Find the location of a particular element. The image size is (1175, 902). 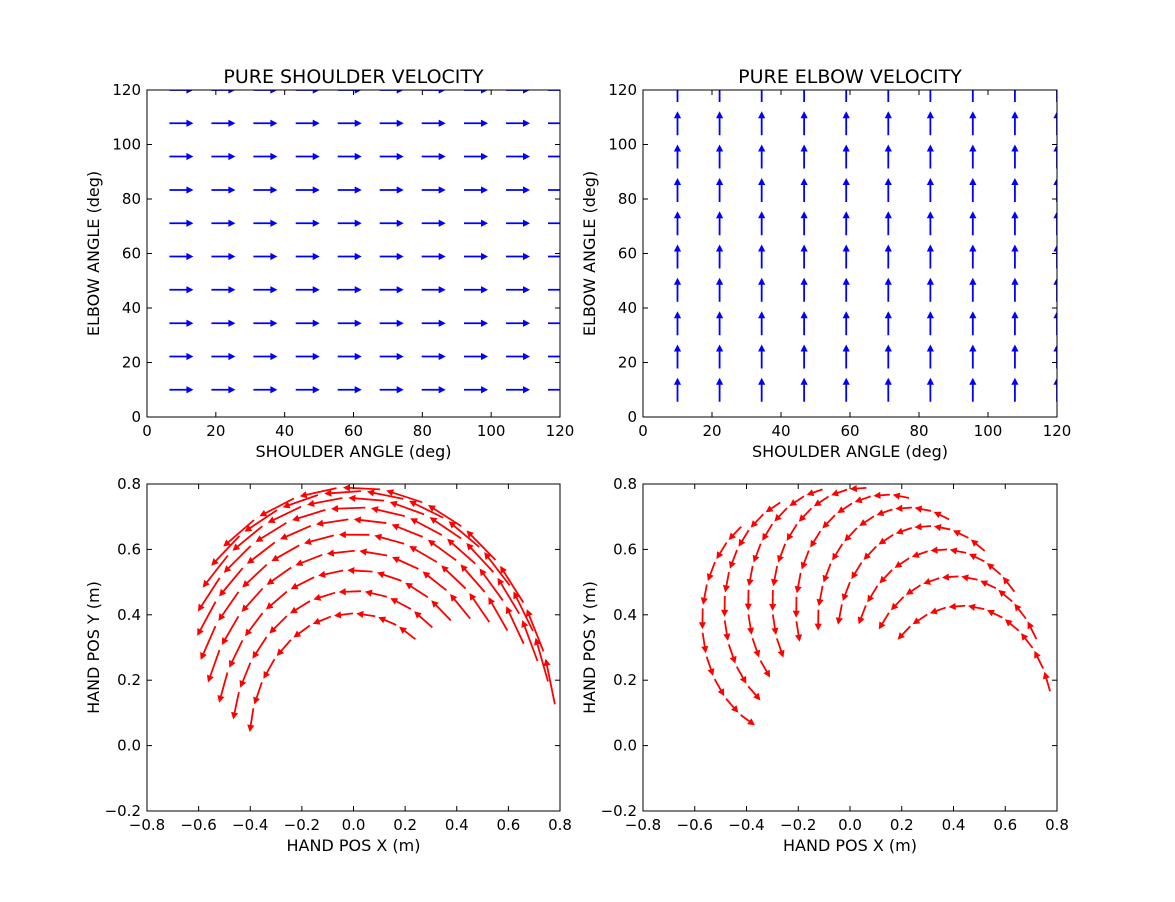

x-tick-label: 0.2 is located at coordinates (405, 825).